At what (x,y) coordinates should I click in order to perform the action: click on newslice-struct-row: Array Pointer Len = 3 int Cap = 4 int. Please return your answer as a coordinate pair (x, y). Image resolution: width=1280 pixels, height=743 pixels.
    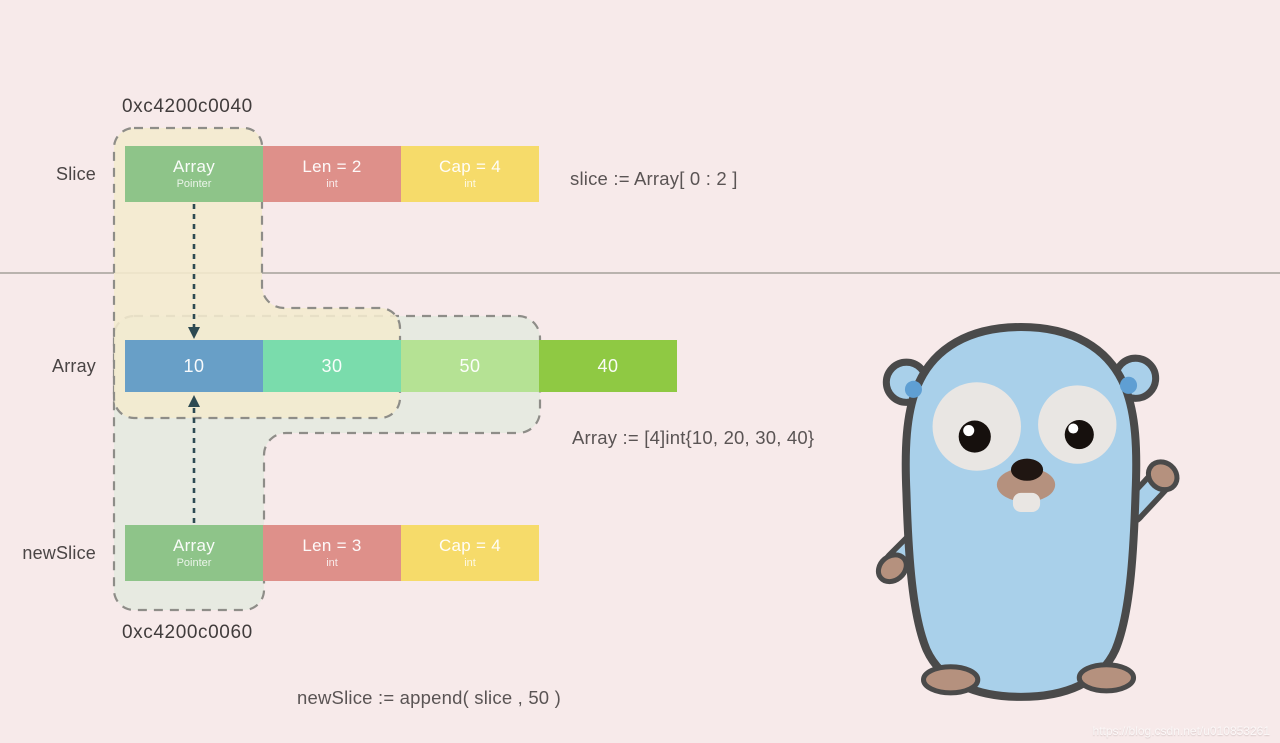
    Looking at the image, I should click on (332, 553).